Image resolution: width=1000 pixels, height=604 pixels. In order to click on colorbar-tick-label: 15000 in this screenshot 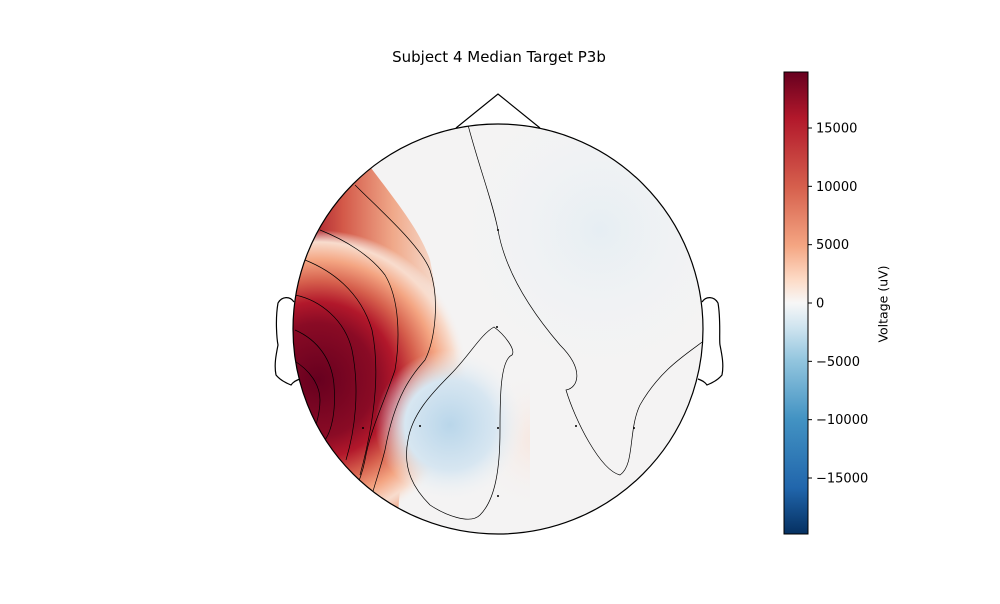, I will do `click(836, 129)`.